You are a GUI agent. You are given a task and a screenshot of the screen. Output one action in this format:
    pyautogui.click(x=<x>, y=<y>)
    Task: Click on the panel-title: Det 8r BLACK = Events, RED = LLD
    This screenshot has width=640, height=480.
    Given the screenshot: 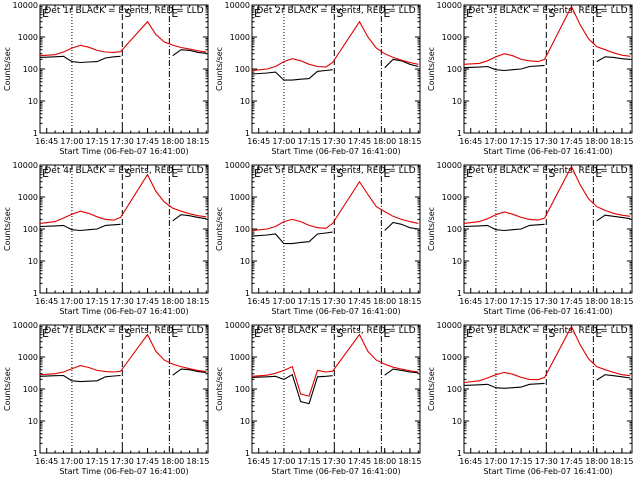 What is the action you would take?
    pyautogui.click(x=335, y=331)
    